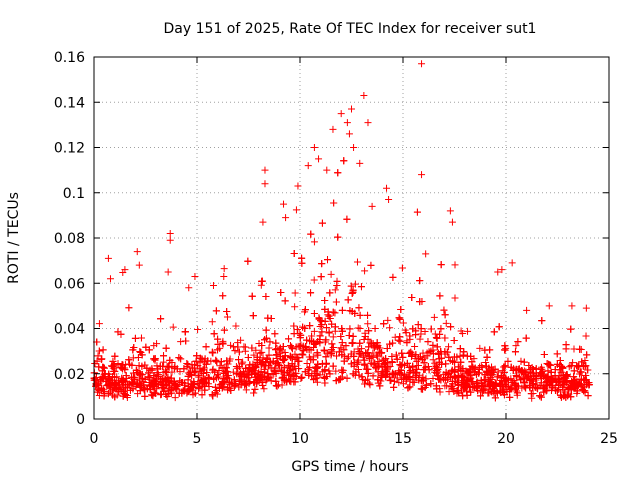 This screenshot has height=480, width=640. What do you see at coordinates (69, 149) in the screenshot?
I see `y-tick-label: 0.12` at bounding box center [69, 149].